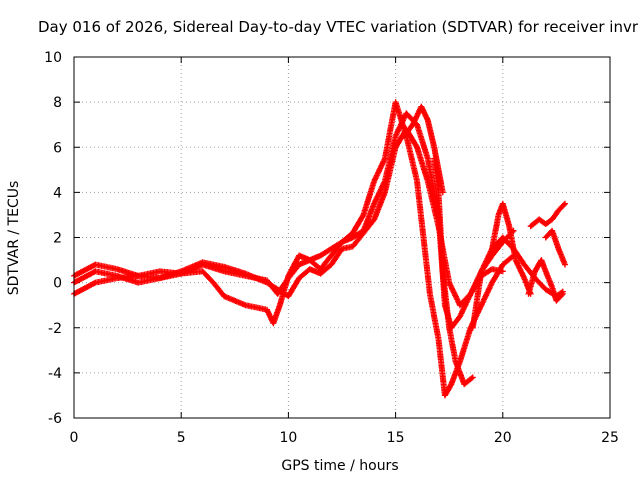  I want to click on x-tick-label: 10, so click(288, 438).